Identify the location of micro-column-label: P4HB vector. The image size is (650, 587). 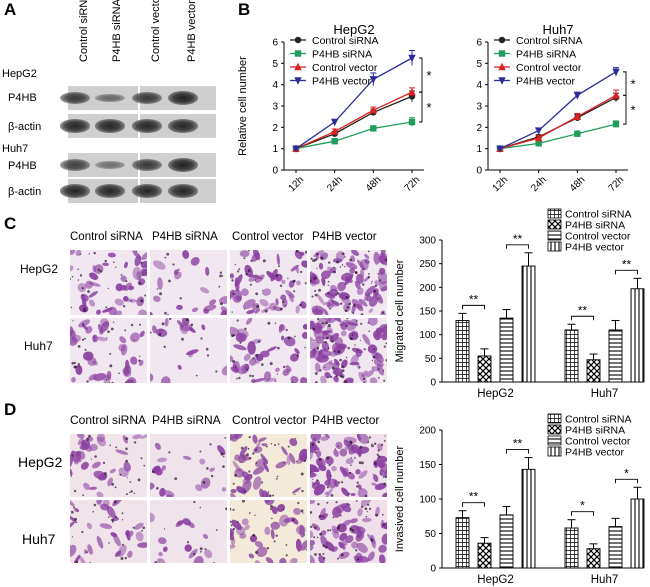
(344, 237).